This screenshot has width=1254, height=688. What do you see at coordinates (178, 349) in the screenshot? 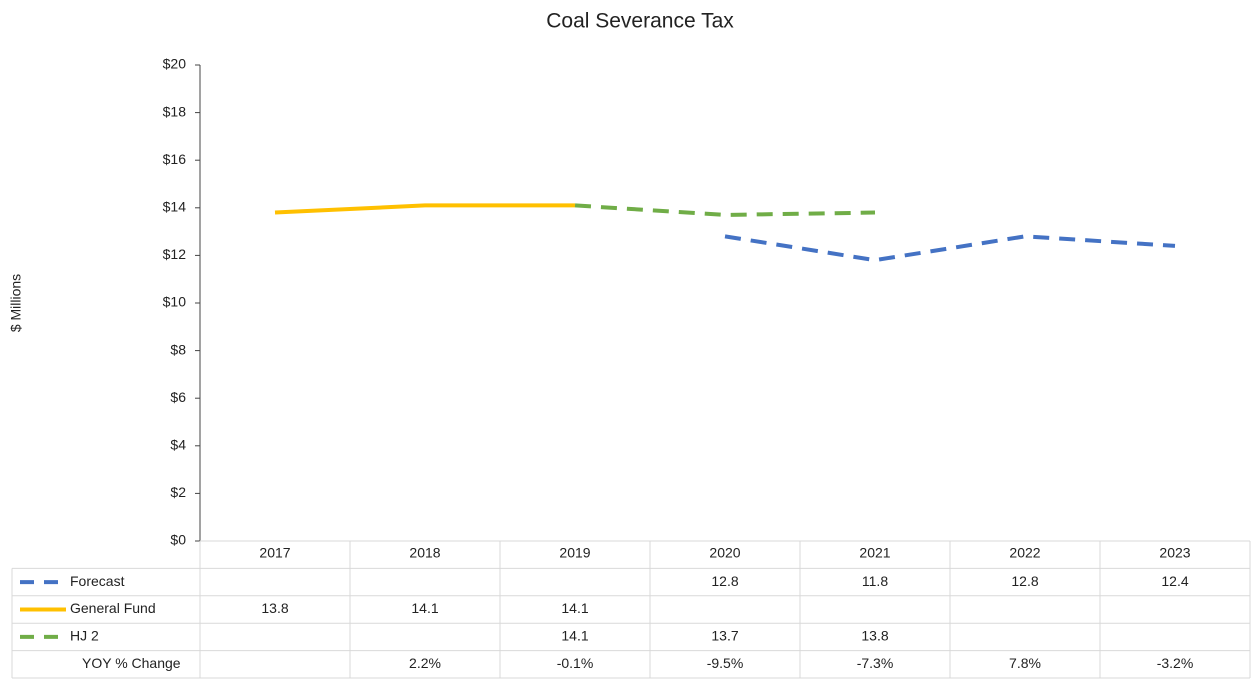
I see `y-tick-label: $8` at bounding box center [178, 349].